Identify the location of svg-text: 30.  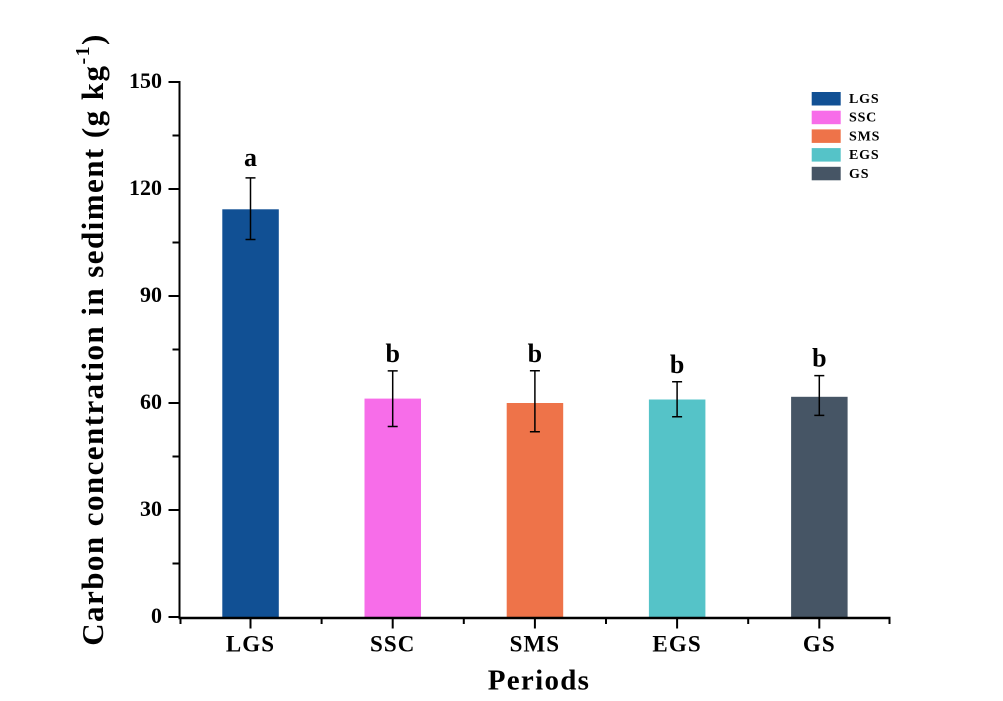
(151, 508).